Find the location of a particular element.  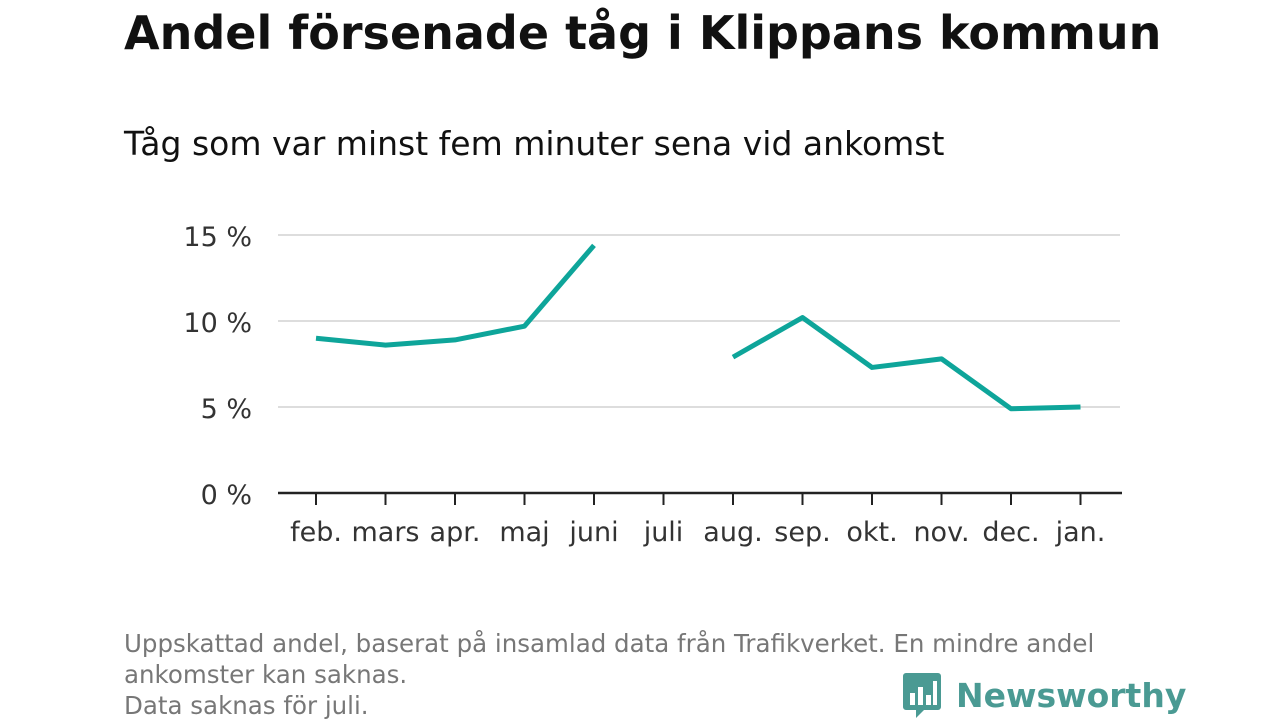

x-tick-label: apr. is located at coordinates (455, 532).